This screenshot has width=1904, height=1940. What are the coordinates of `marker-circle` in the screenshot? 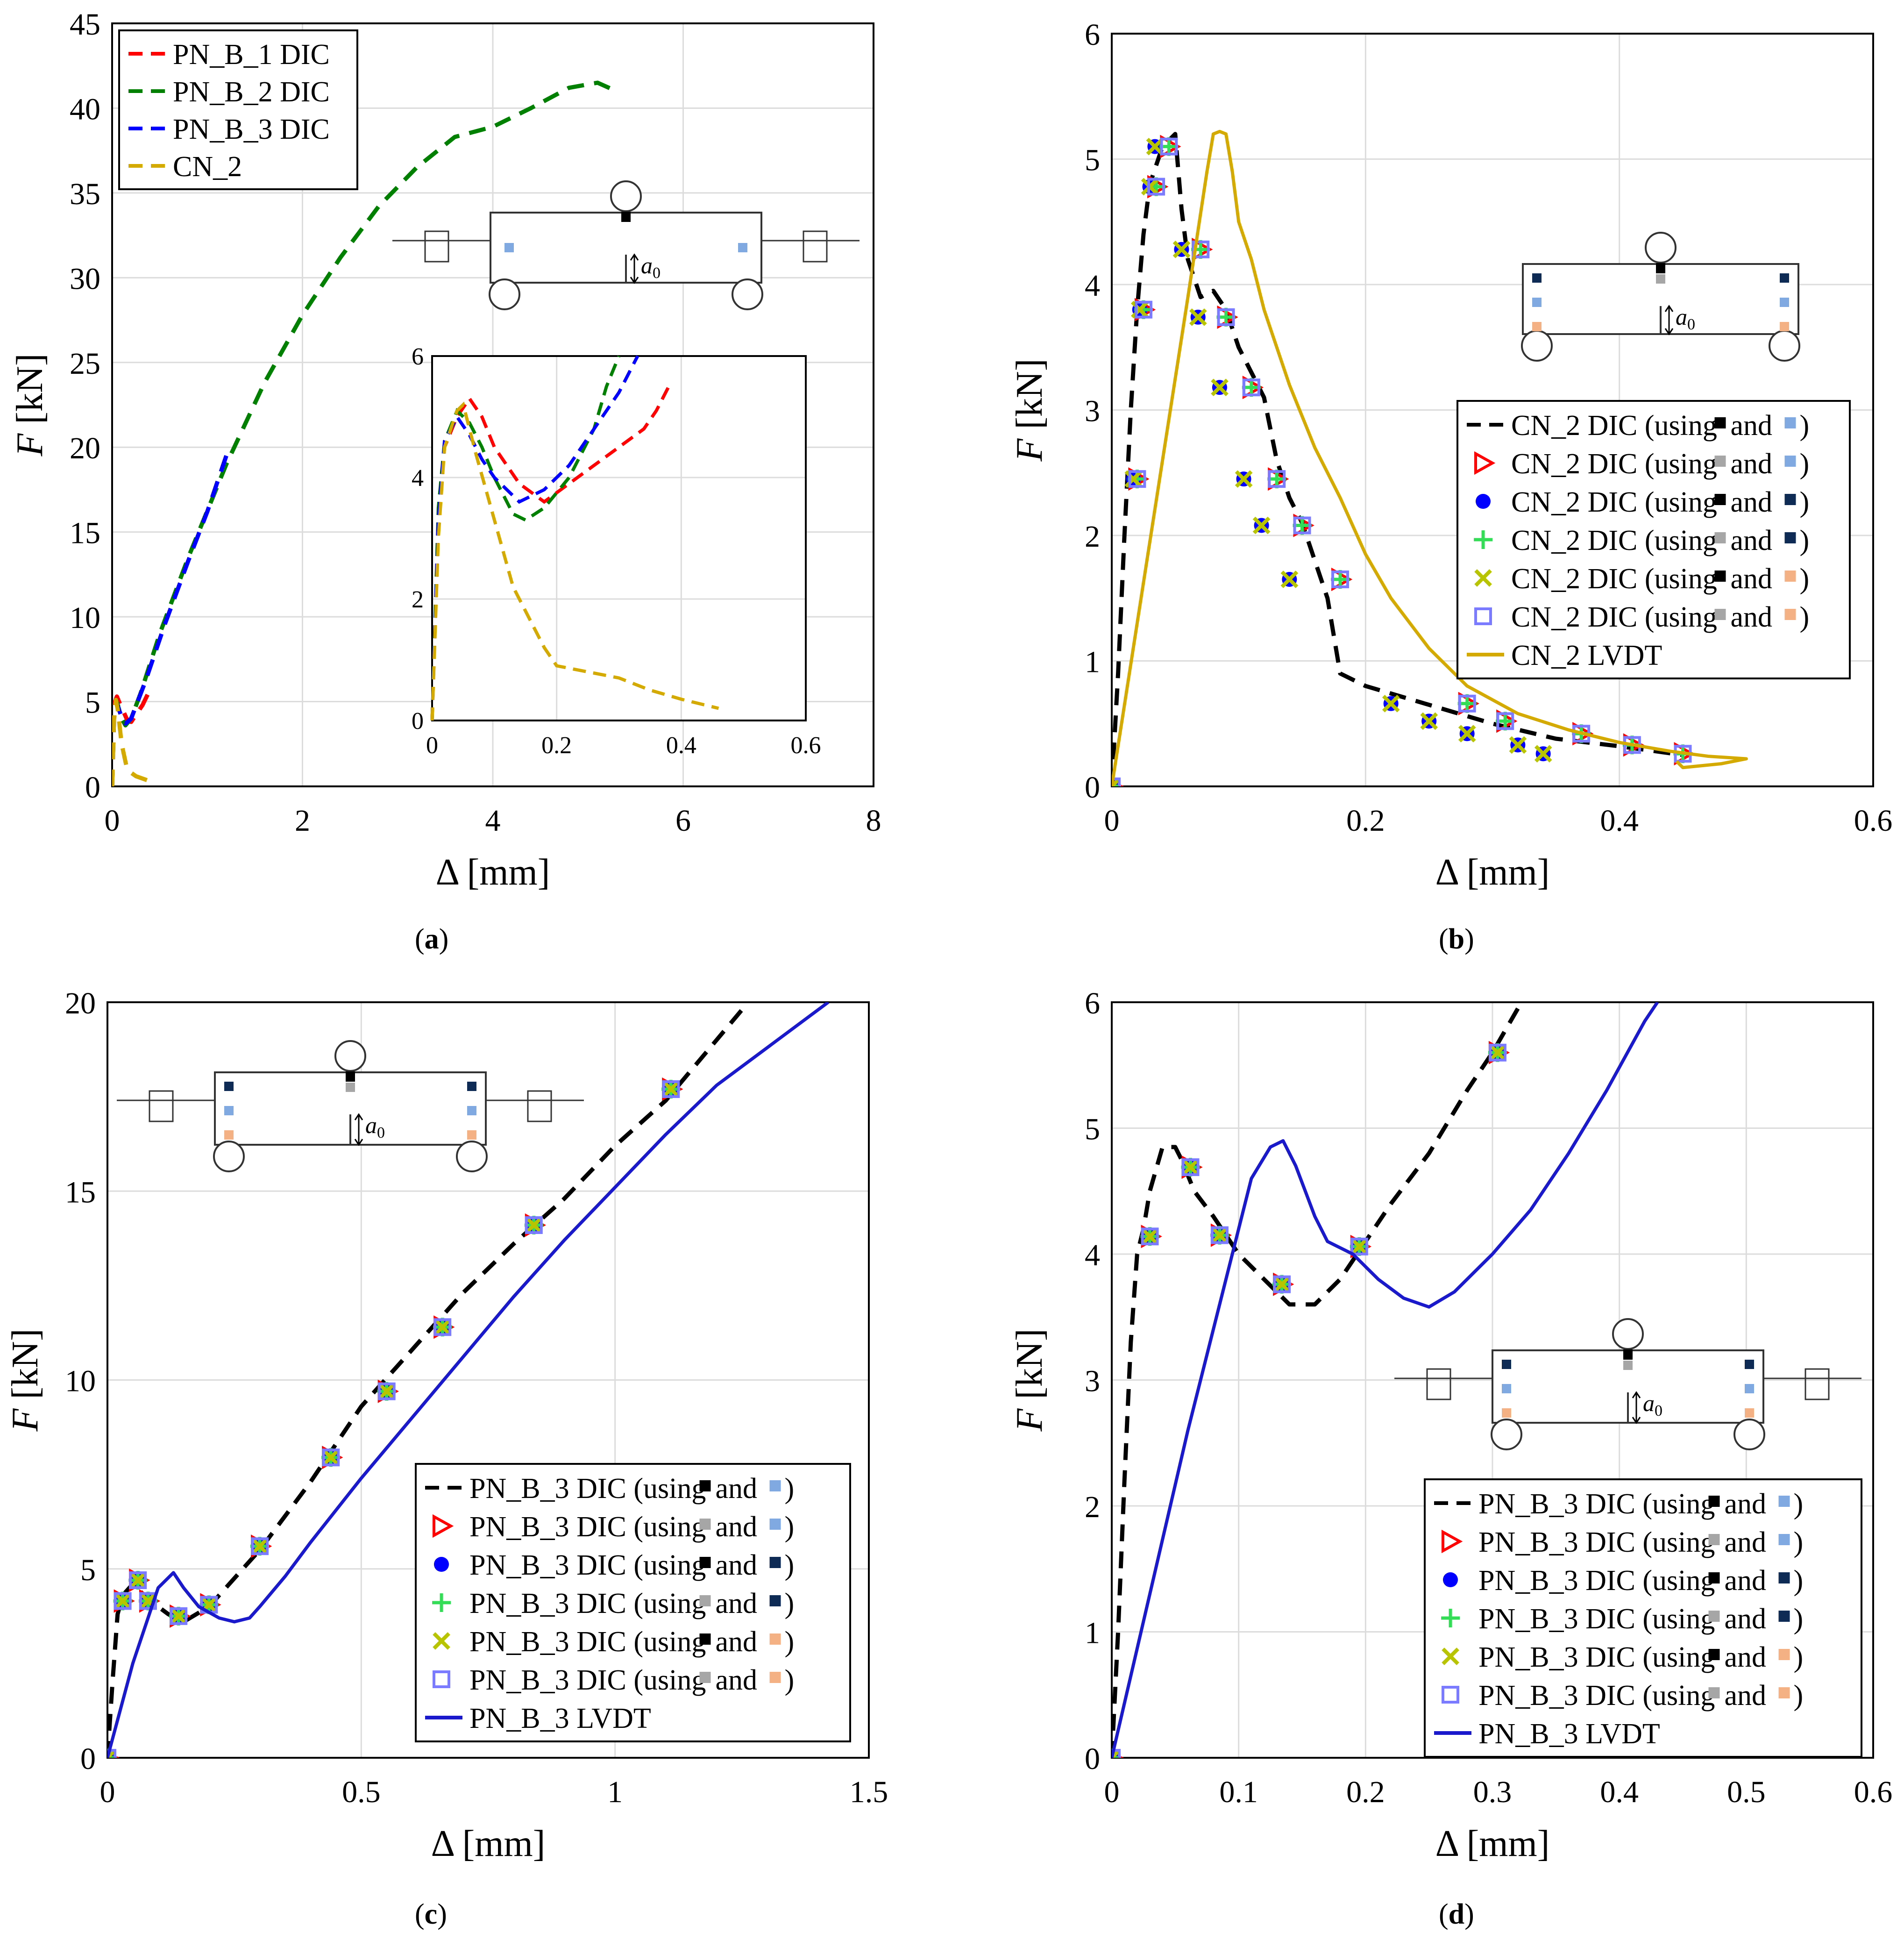 It's located at (1450, 1579).